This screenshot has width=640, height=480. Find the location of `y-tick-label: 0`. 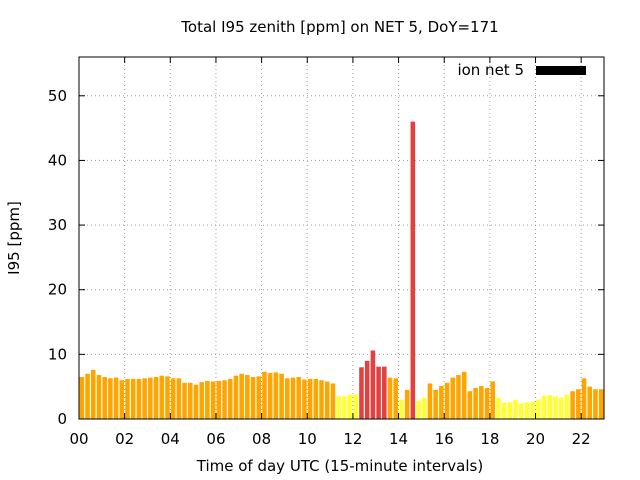

y-tick-label: 0 is located at coordinates (62, 419).